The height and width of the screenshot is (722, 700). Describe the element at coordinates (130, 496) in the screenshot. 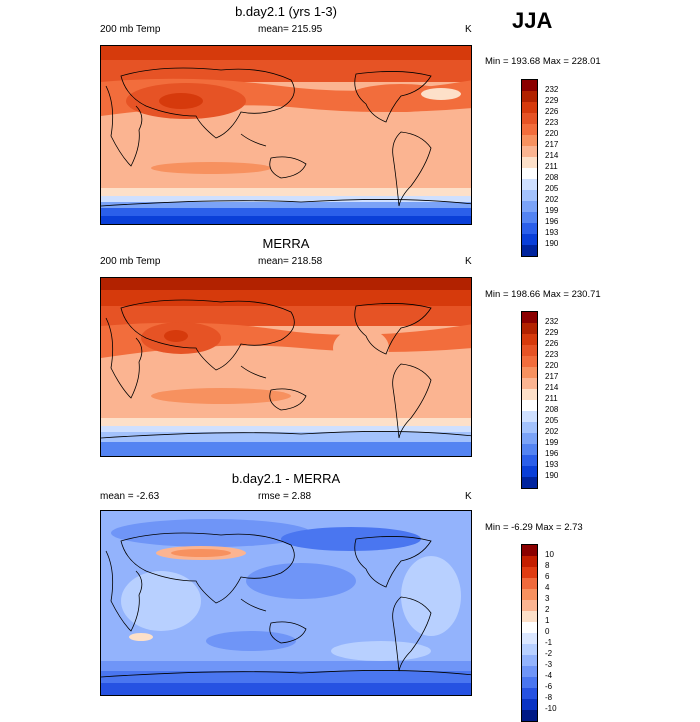

I see `panel3-left-label: mean = -2.63` at that location.